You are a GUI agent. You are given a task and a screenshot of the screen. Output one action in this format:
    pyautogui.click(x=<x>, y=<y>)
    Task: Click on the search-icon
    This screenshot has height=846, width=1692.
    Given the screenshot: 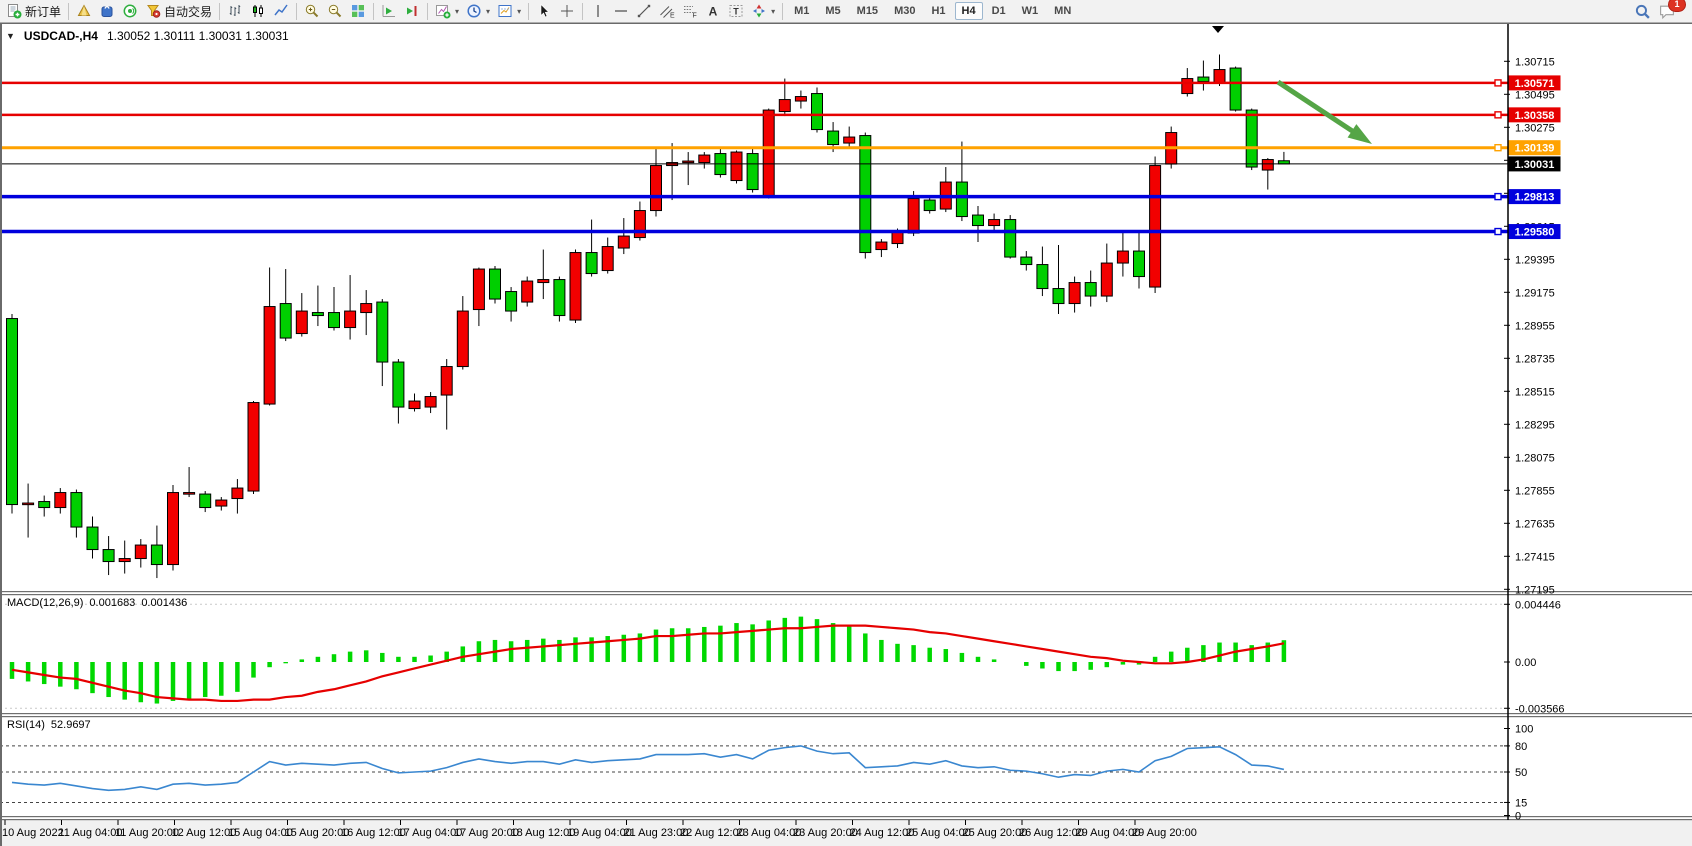 What is the action you would take?
    pyautogui.click(x=1642, y=11)
    